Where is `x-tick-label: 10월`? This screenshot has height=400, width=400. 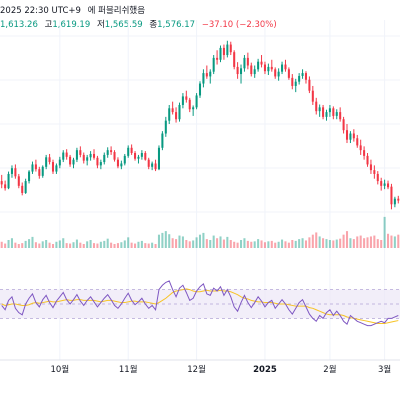
x-tick-label: 10월 is located at coordinates (60, 369).